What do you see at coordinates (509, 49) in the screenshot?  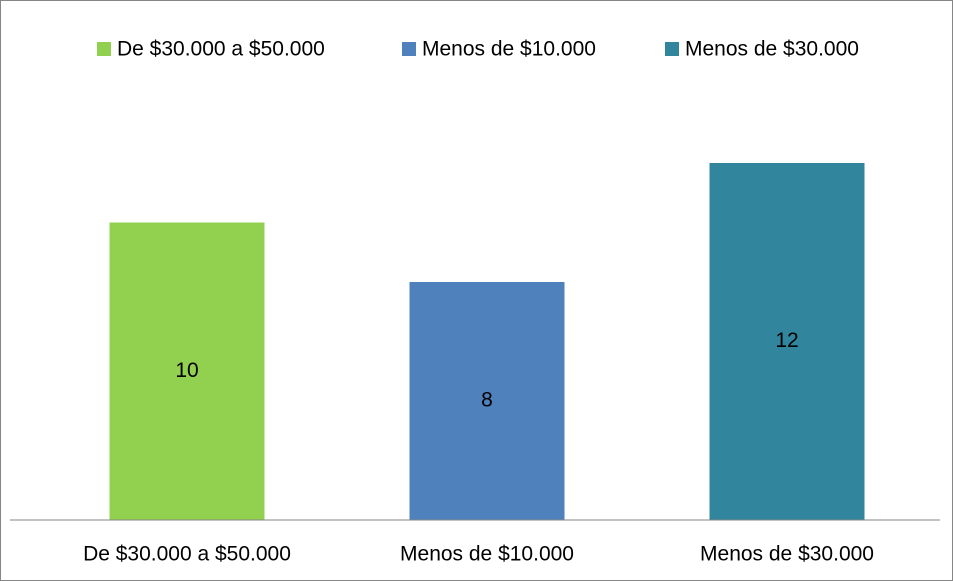 I see `legend-label: Menos de $10.000` at bounding box center [509, 49].